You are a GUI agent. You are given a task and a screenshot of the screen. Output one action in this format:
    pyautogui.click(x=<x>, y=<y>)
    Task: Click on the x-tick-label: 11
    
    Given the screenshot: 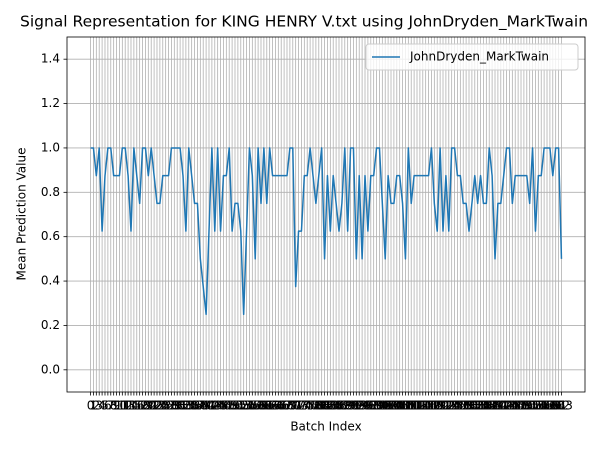 What is the action you would take?
    pyautogui.click(x=122, y=406)
    